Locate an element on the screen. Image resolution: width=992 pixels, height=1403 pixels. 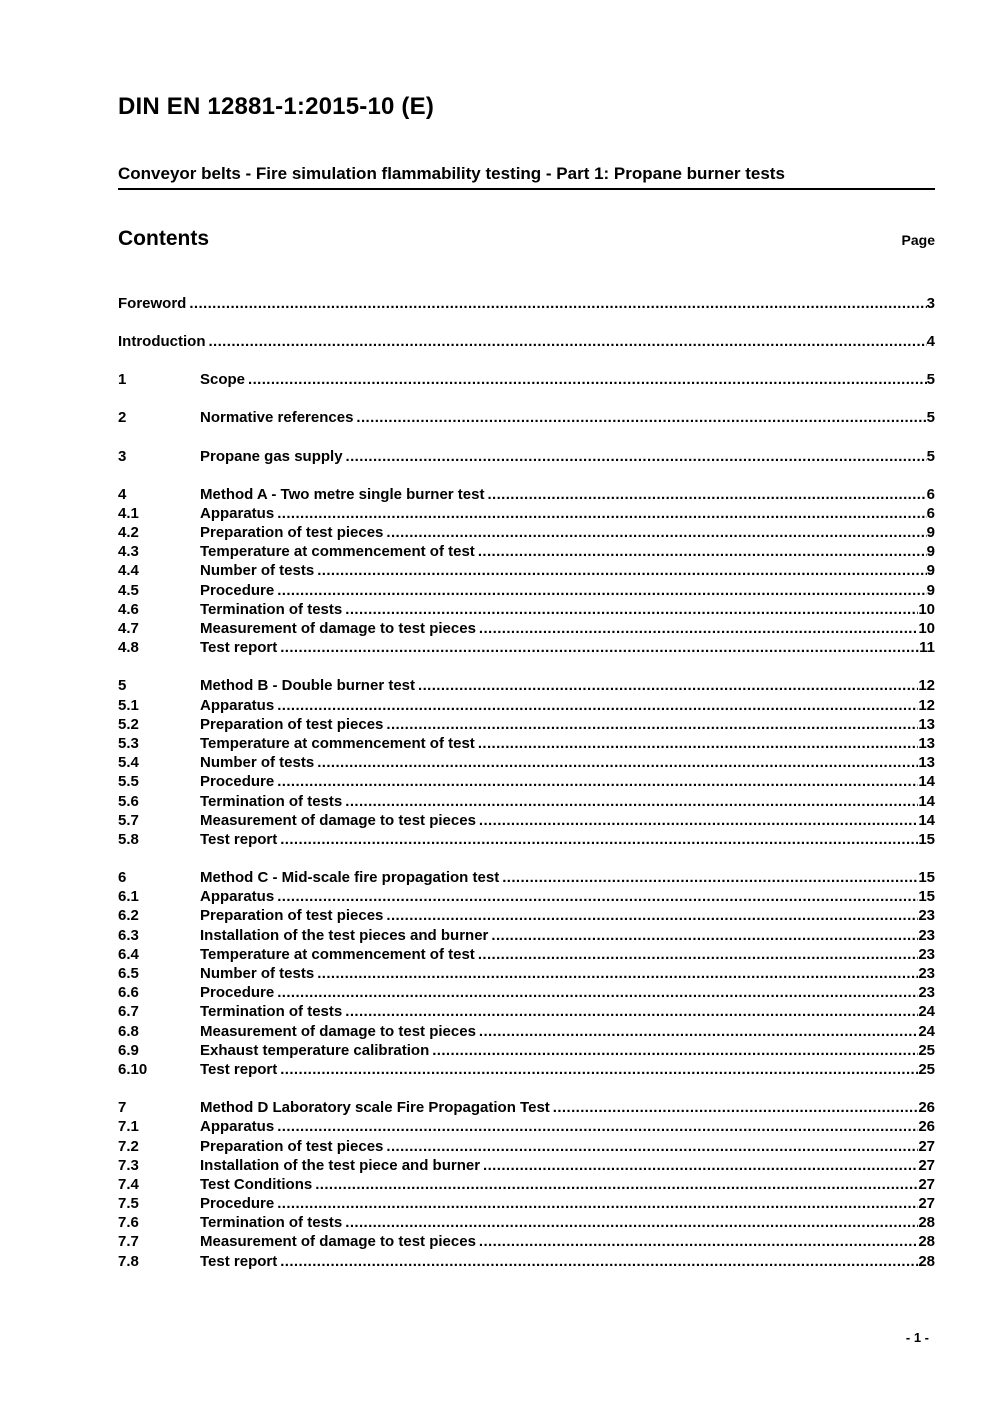
toc-entry-number: 6.8 is located at coordinates (128, 1031).